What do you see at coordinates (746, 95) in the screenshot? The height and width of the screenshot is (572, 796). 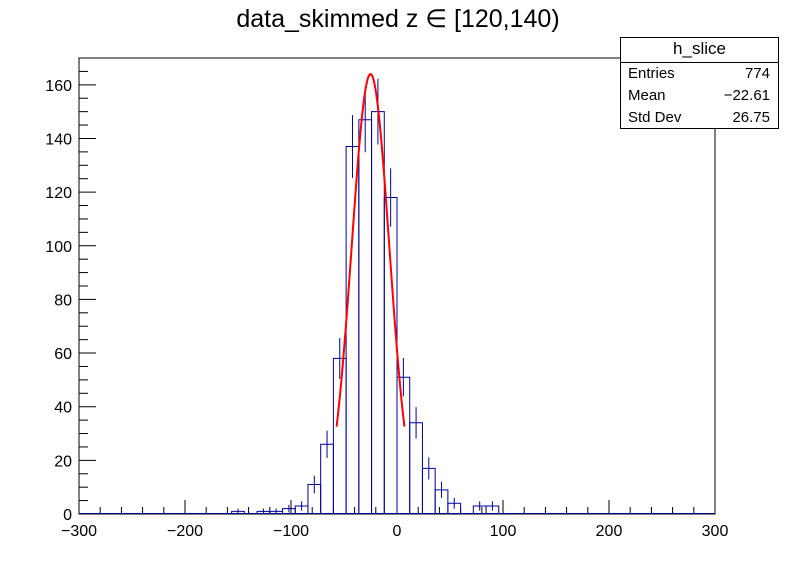 I see `stats-value-mean: −22.61` at bounding box center [746, 95].